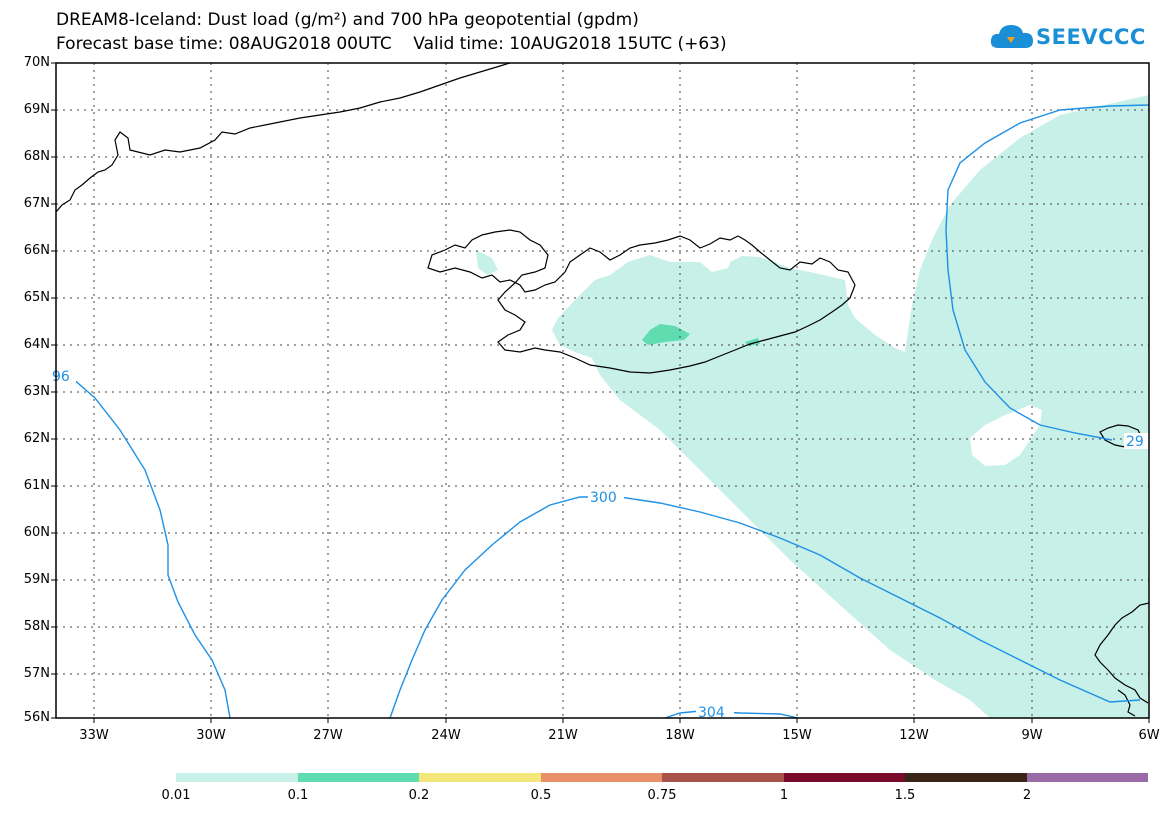  What do you see at coordinates (784, 795) in the screenshot?
I see `colorbar-label-1: 1` at bounding box center [784, 795].